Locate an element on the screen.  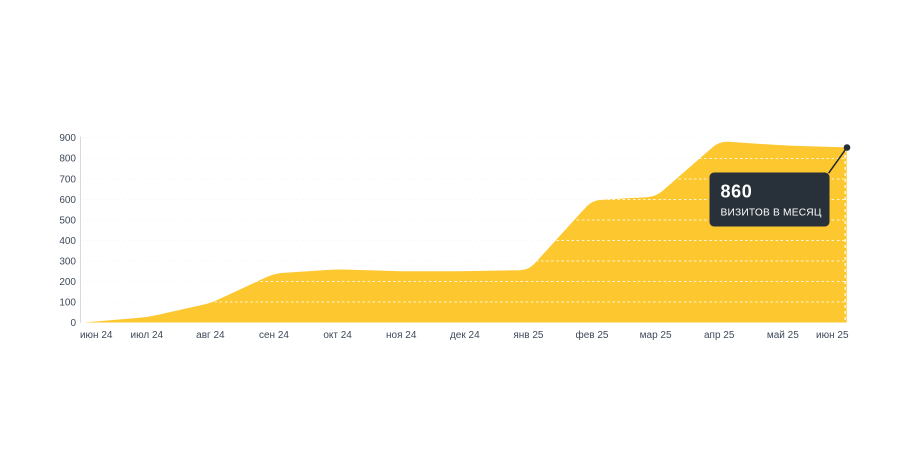
svg-text: 600 is located at coordinates (67, 200).